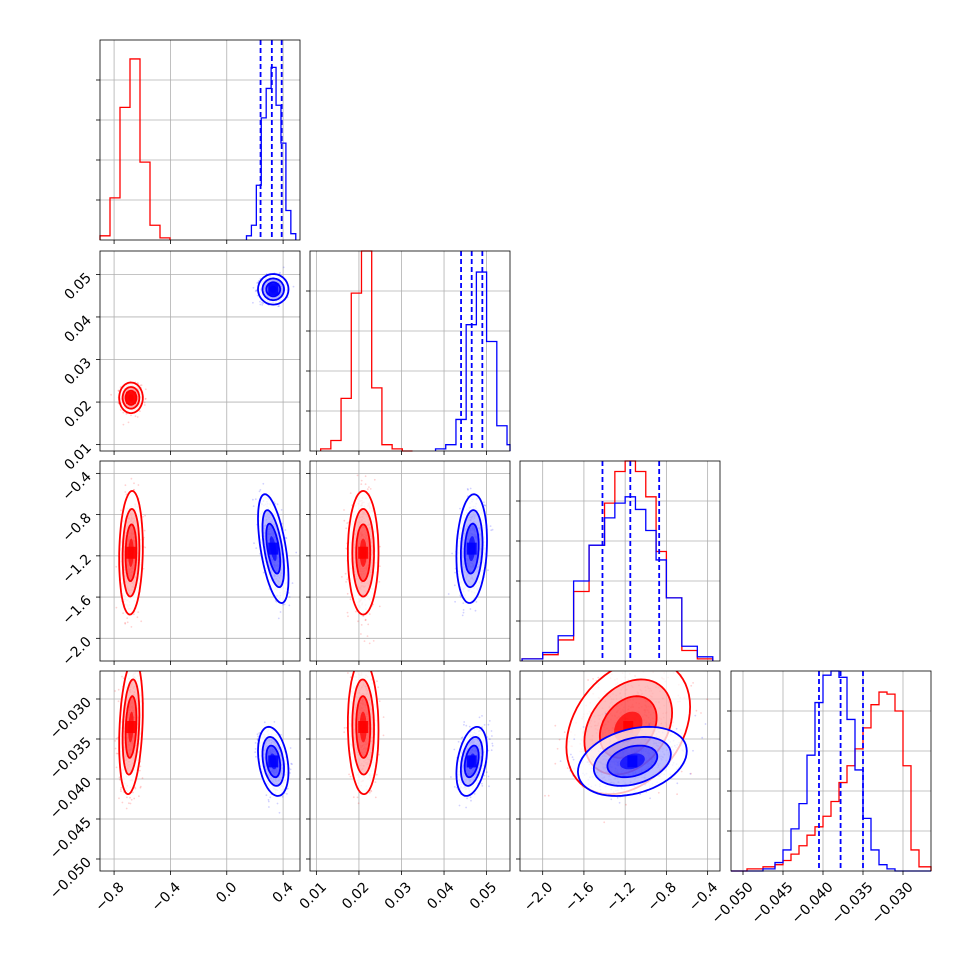 The image size is (970, 970). I want to click on y-tick-label: 0.02, so click(77, 414).